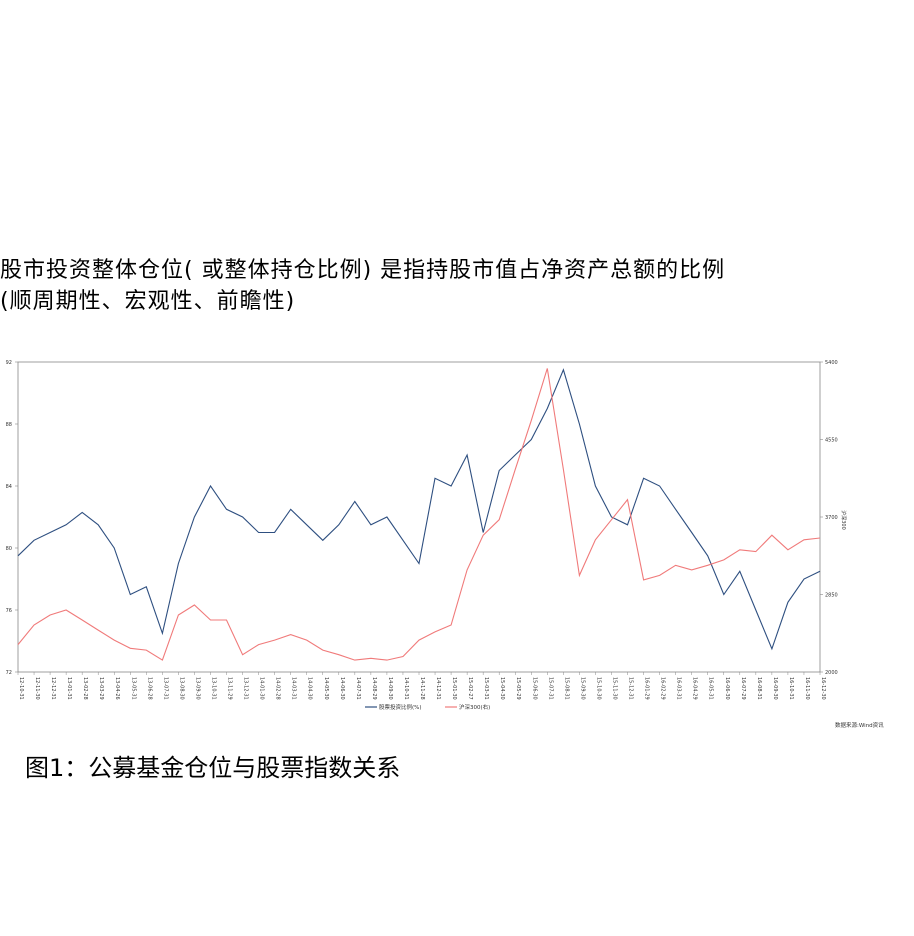 The width and height of the screenshot is (914, 936). What do you see at coordinates (9, 425) in the screenshot?
I see `y-tick-label: 88` at bounding box center [9, 425].